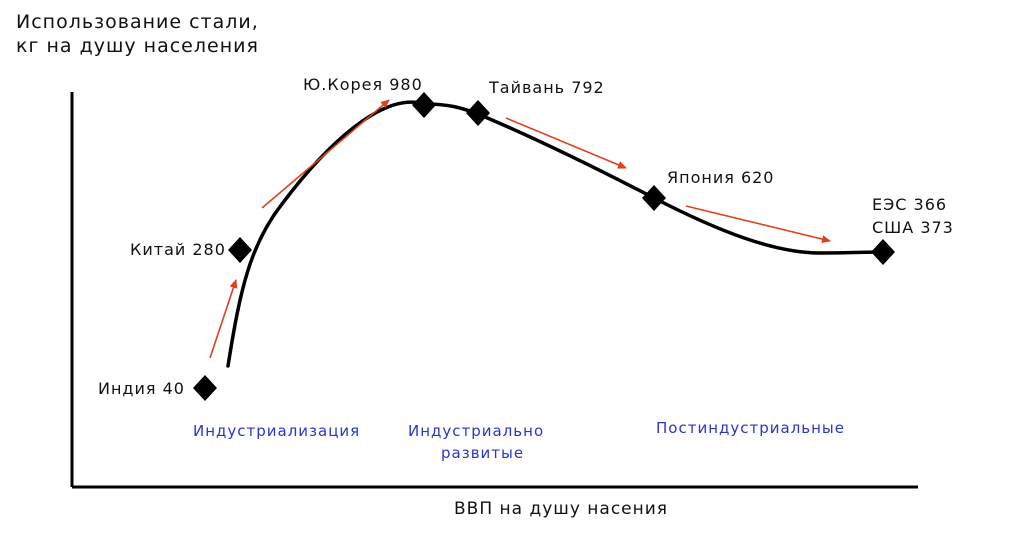 The height and width of the screenshot is (541, 1010). Describe the element at coordinates (654, 198) in the screenshot. I see `point-marker-japan` at that location.